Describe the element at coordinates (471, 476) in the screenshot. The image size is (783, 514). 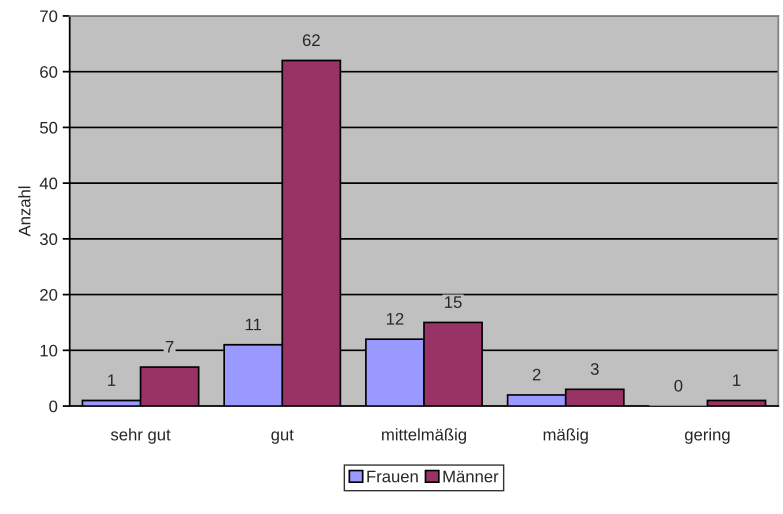
I see `legend-label: Männer` at that location.